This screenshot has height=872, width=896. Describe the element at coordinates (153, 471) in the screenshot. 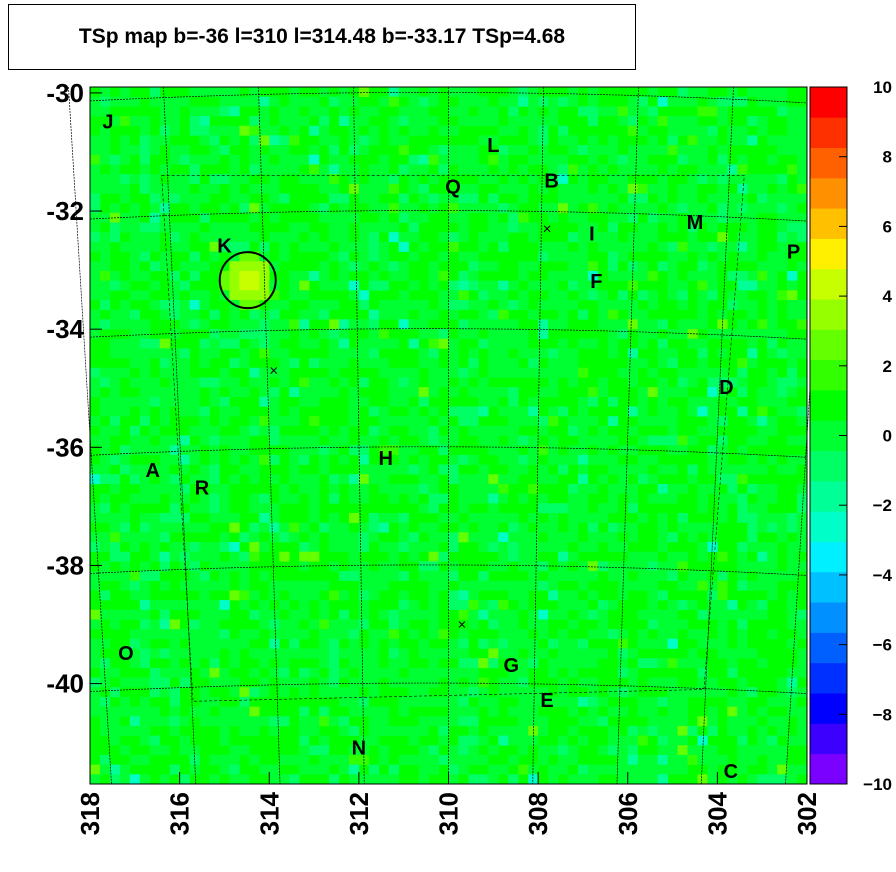

I see `source-label: A` at that location.